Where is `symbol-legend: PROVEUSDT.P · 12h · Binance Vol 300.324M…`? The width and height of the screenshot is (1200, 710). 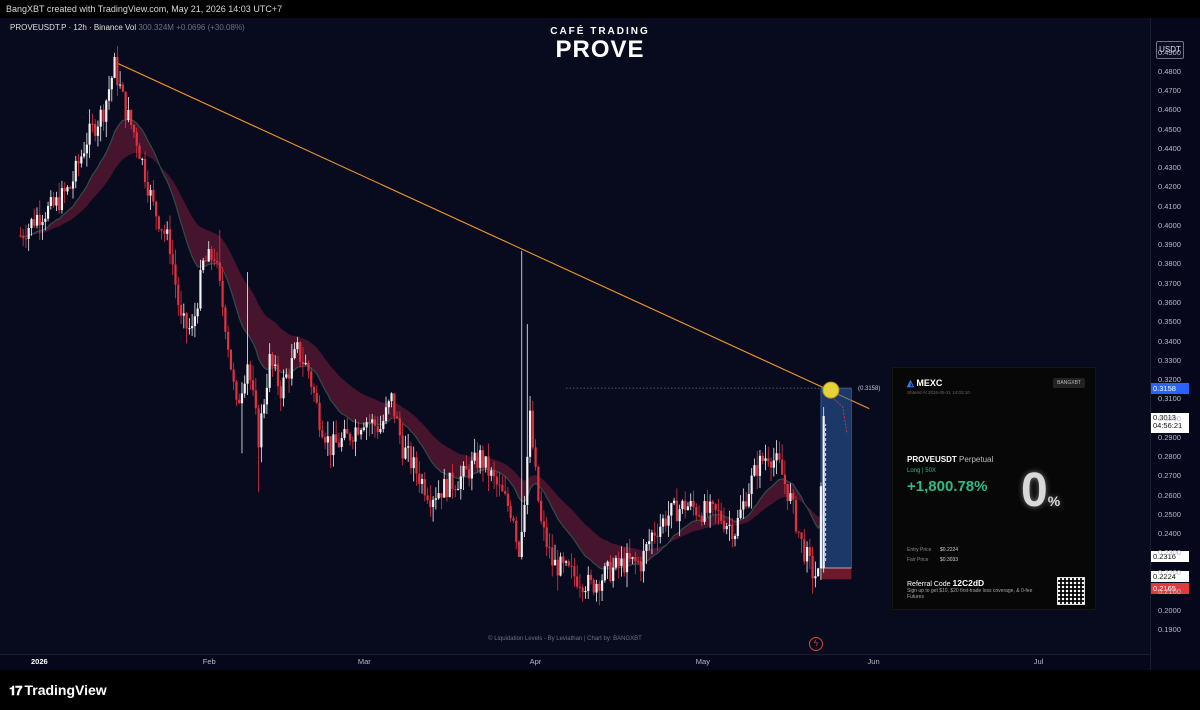
symbol-legend: PROVEUSDT.P · 12h · Binance Vol 300.324M… is located at coordinates (127, 27).